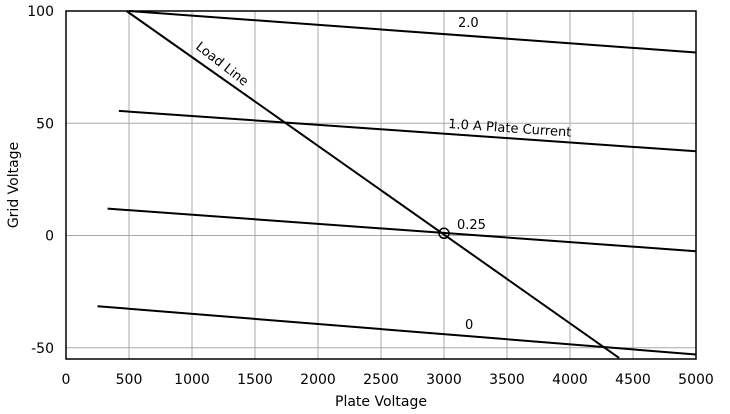 The height and width of the screenshot is (414, 730). Describe the element at coordinates (570, 380) in the screenshot. I see `x-tick-label: 4000` at that location.